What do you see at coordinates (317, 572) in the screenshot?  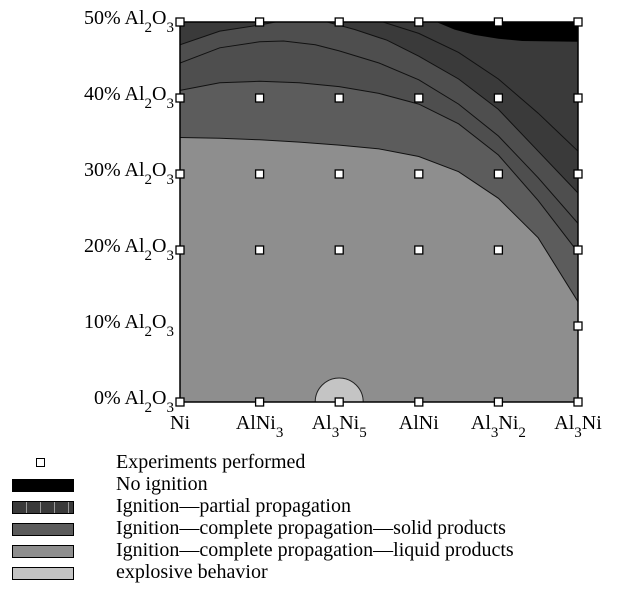 I see `legend-item-explosive: explosive behavior` at bounding box center [317, 572].